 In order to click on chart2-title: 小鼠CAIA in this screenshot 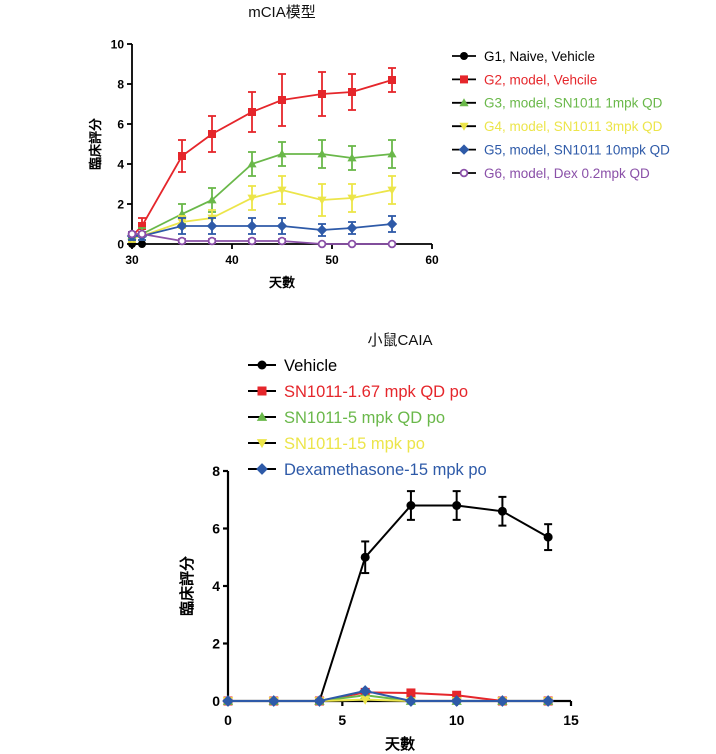, I will do `click(399, 340)`.